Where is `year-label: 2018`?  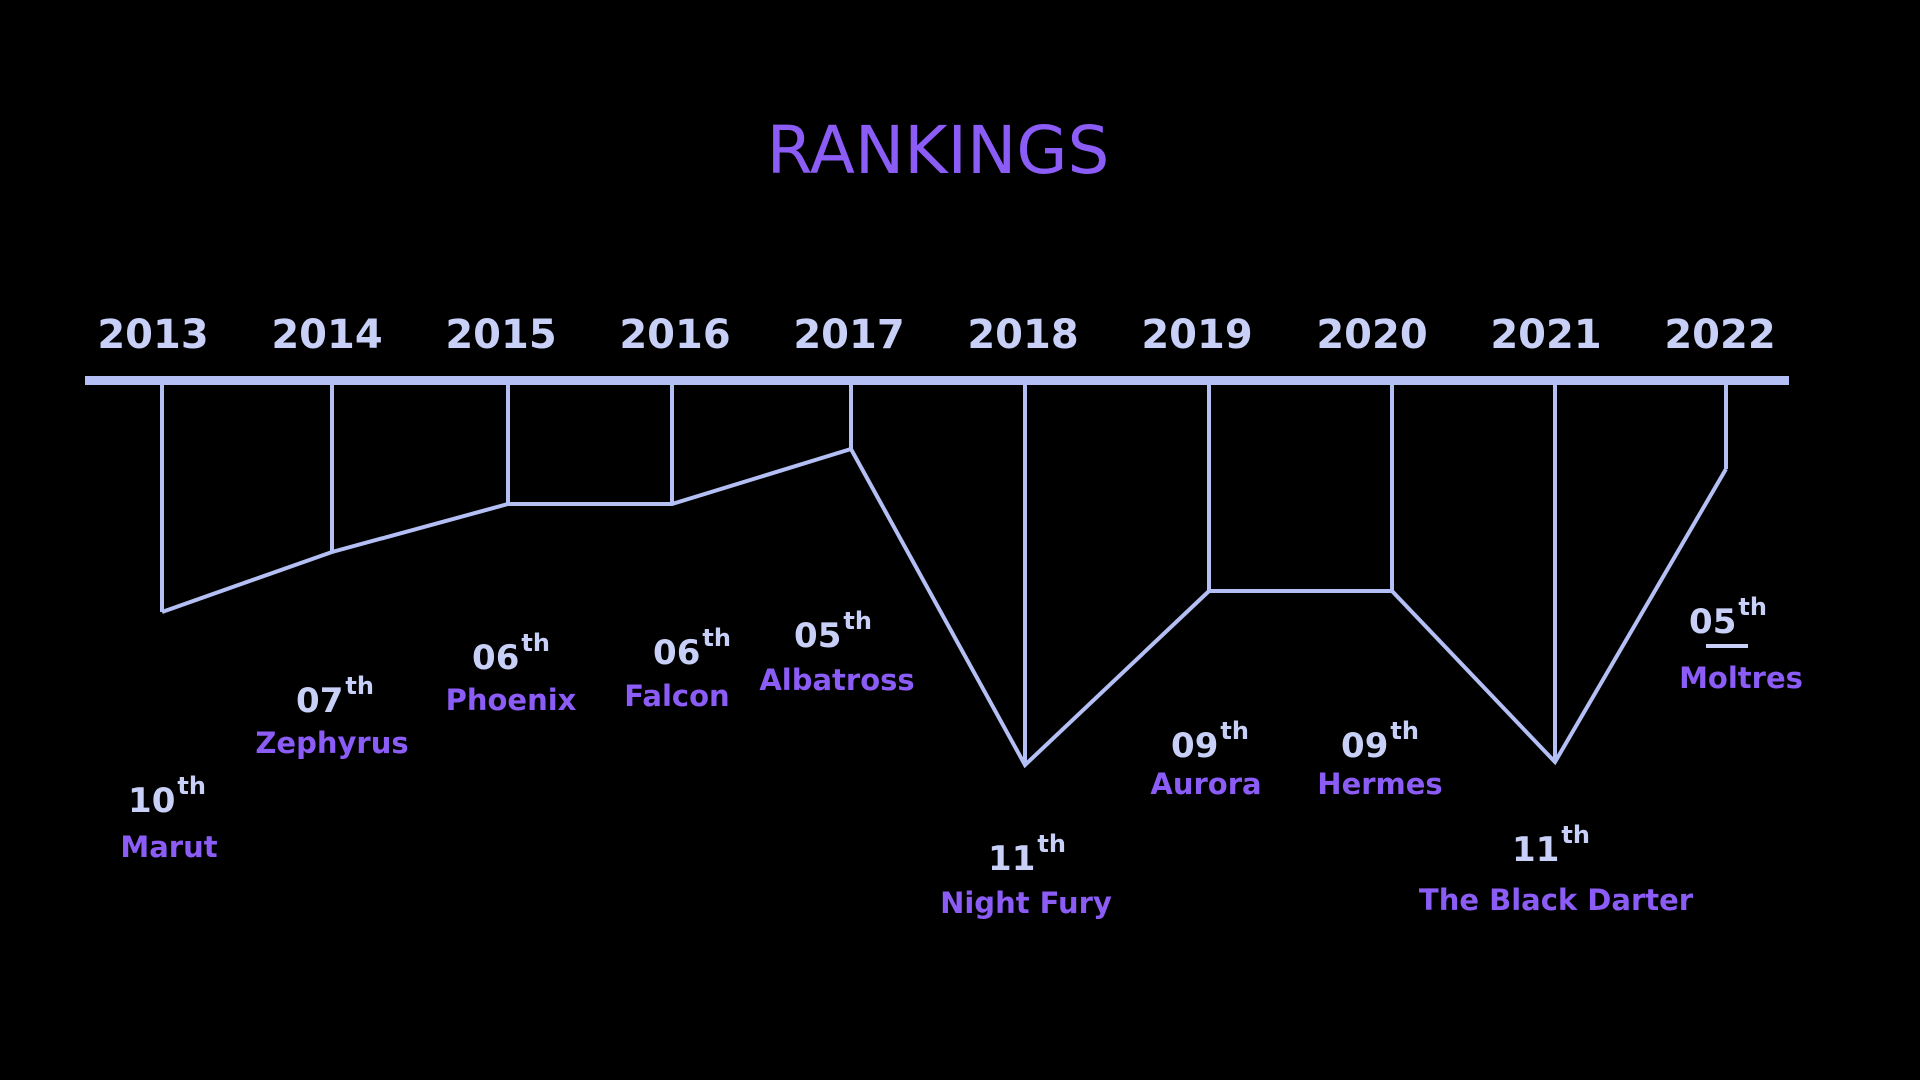
year-label: 2018 is located at coordinates (1022, 335).